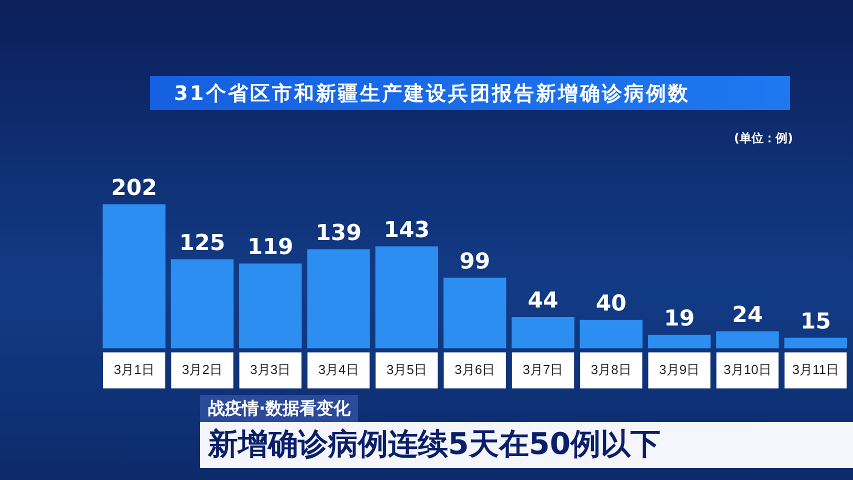 Image resolution: width=853 pixels, height=480 pixels. Describe the element at coordinates (611, 369) in the screenshot. I see `x-tick-label: 3月8日` at that location.